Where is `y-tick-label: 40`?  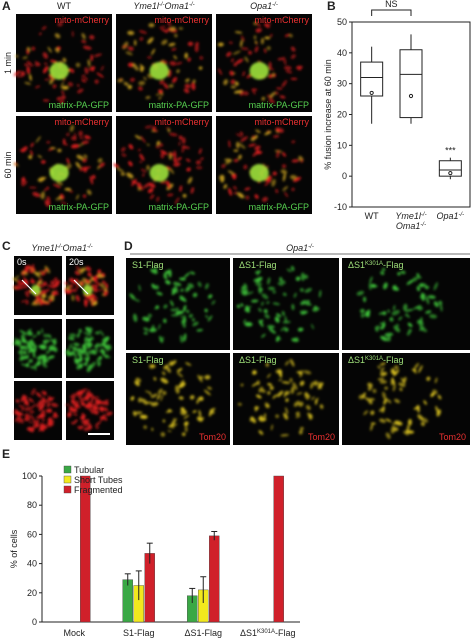
y-tick-label: 40 is located at coordinates (32, 564).